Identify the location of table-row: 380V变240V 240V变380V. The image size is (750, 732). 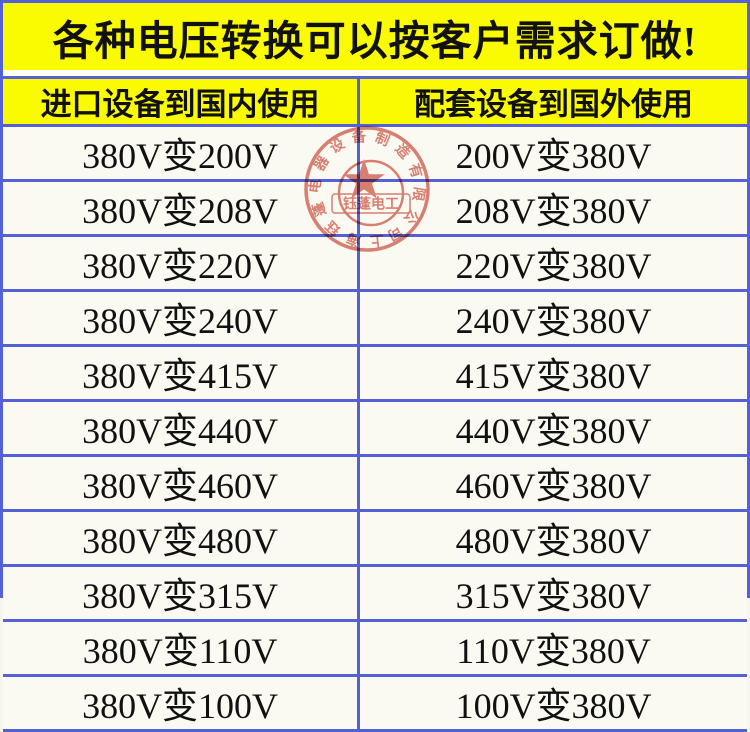
(375, 318).